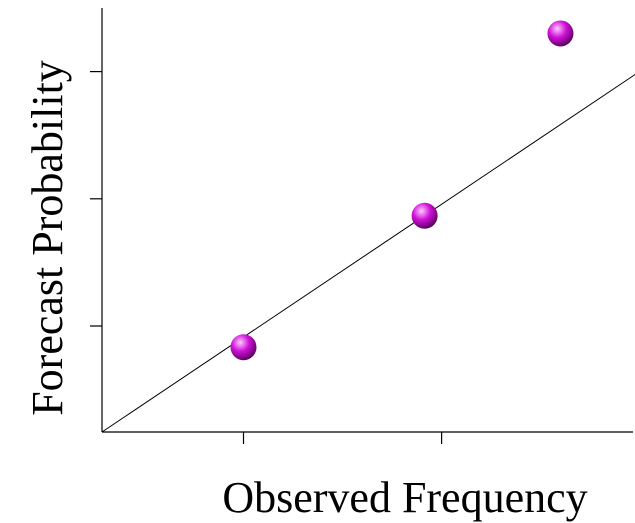  What do you see at coordinates (47, 238) in the screenshot?
I see `y-axis-label: Forecast Probability` at bounding box center [47, 238].